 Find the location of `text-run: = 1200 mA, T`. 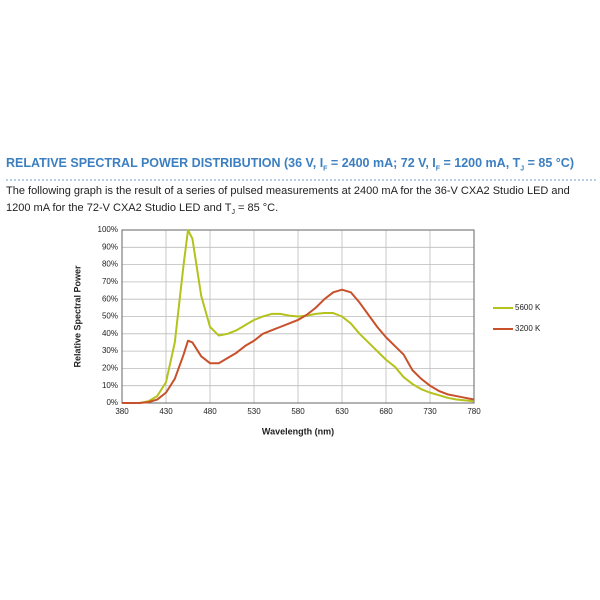

text-run: = 1200 mA, T is located at coordinates (480, 163).